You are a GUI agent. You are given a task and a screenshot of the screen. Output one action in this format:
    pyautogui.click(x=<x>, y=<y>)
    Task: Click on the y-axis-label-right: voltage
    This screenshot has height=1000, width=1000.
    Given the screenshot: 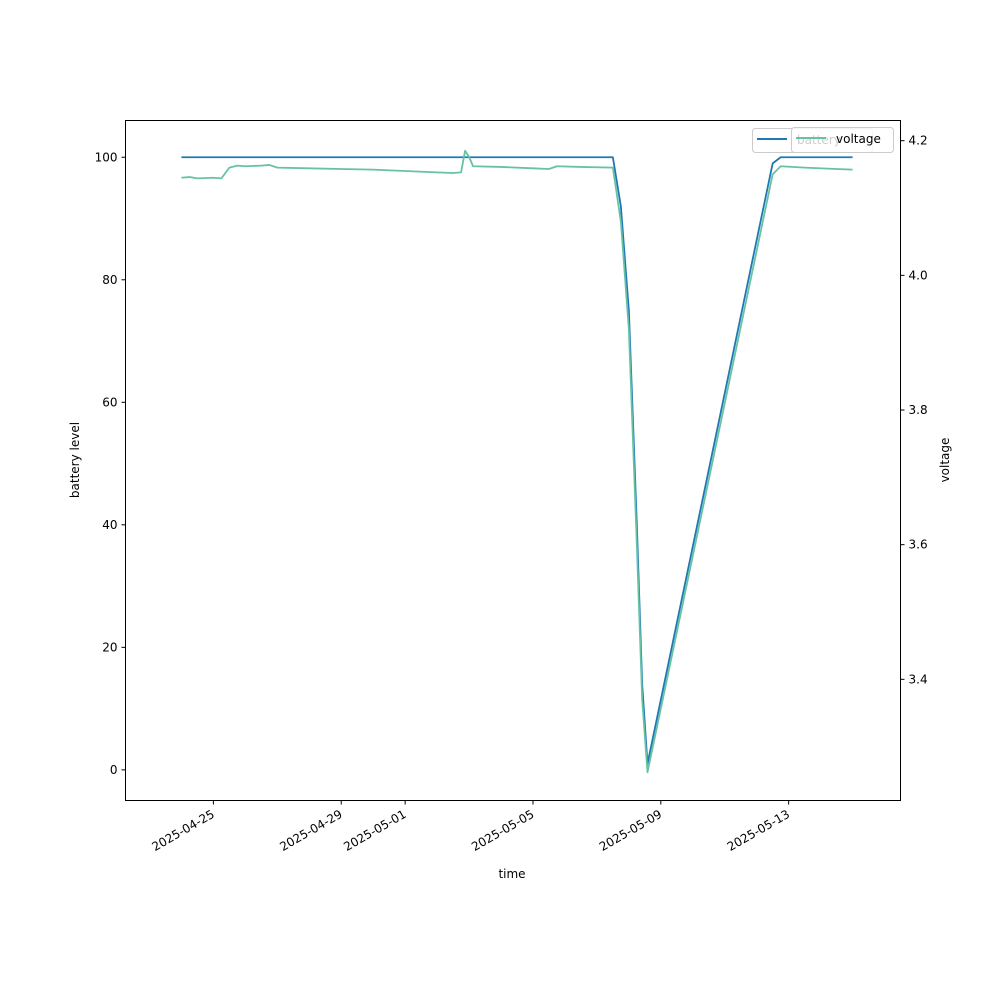 What is the action you would take?
    pyautogui.click(x=945, y=460)
    